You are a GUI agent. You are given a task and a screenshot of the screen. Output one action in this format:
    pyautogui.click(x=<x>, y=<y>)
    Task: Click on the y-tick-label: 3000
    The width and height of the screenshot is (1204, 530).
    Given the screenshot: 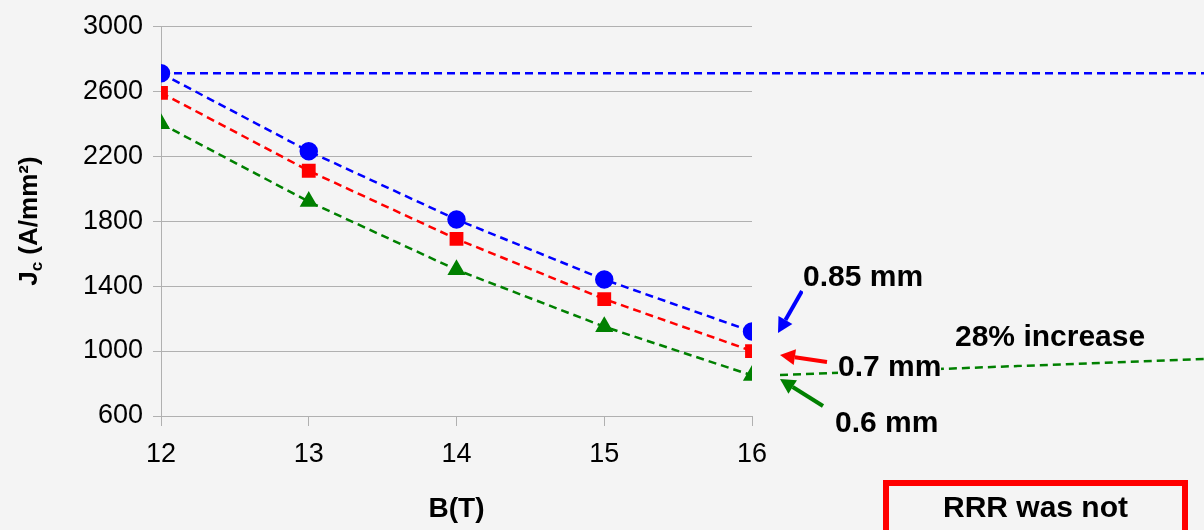 What is the action you would take?
    pyautogui.click(x=112, y=24)
    